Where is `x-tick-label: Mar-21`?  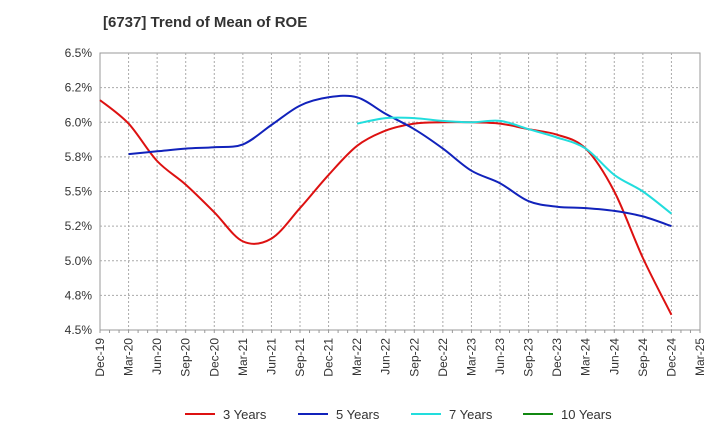
x-tick-label: Mar-21 is located at coordinates (243, 357).